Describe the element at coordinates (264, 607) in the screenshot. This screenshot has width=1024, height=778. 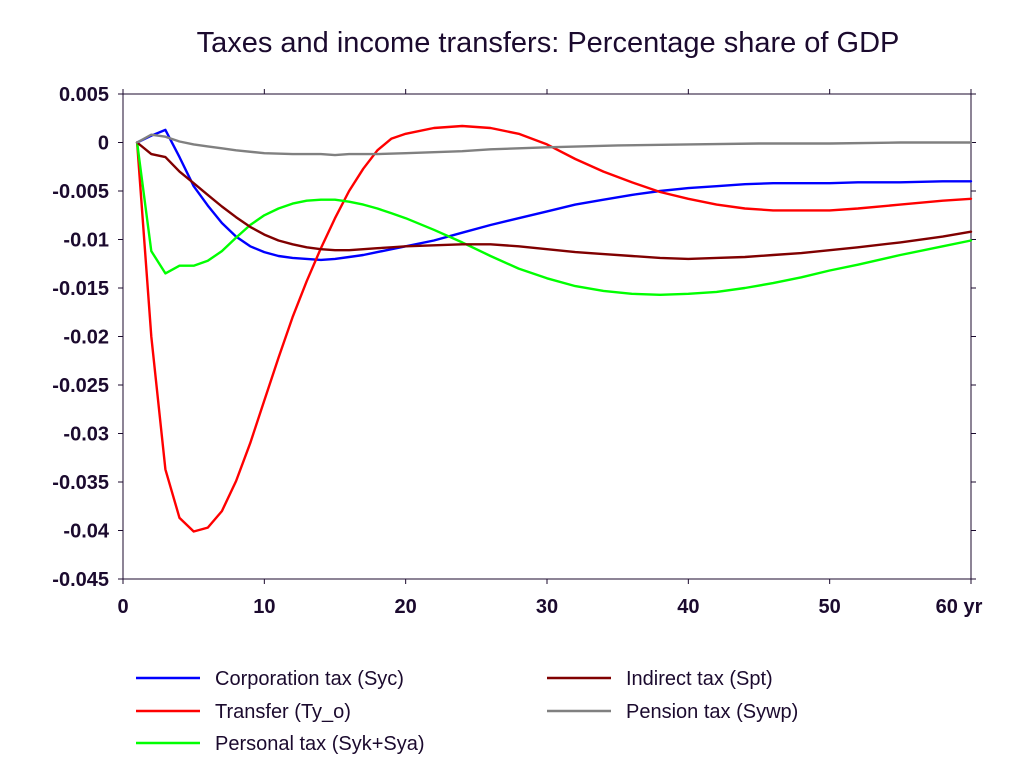
I see `x-tick-label: 10` at that location.